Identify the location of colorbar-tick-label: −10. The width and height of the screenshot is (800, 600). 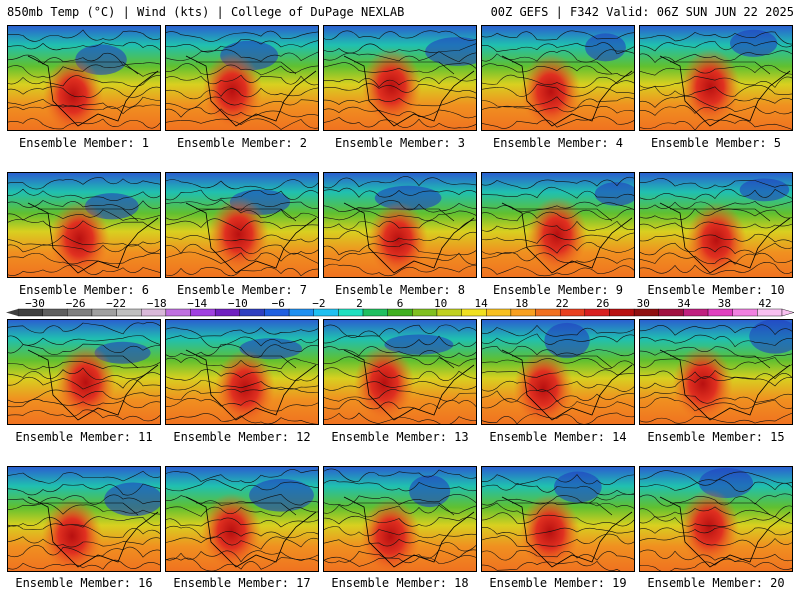
(238, 303).